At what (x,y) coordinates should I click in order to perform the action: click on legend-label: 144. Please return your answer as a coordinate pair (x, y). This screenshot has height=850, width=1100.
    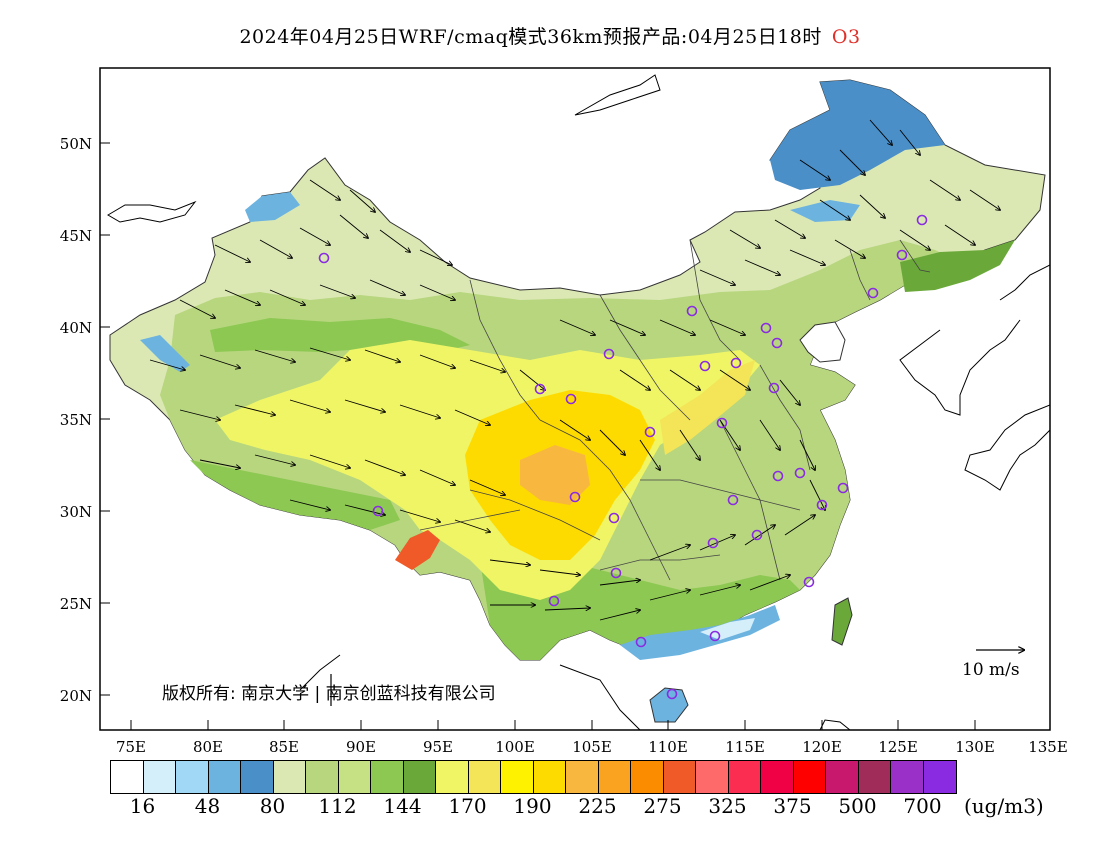
    Looking at the image, I should click on (402, 806).